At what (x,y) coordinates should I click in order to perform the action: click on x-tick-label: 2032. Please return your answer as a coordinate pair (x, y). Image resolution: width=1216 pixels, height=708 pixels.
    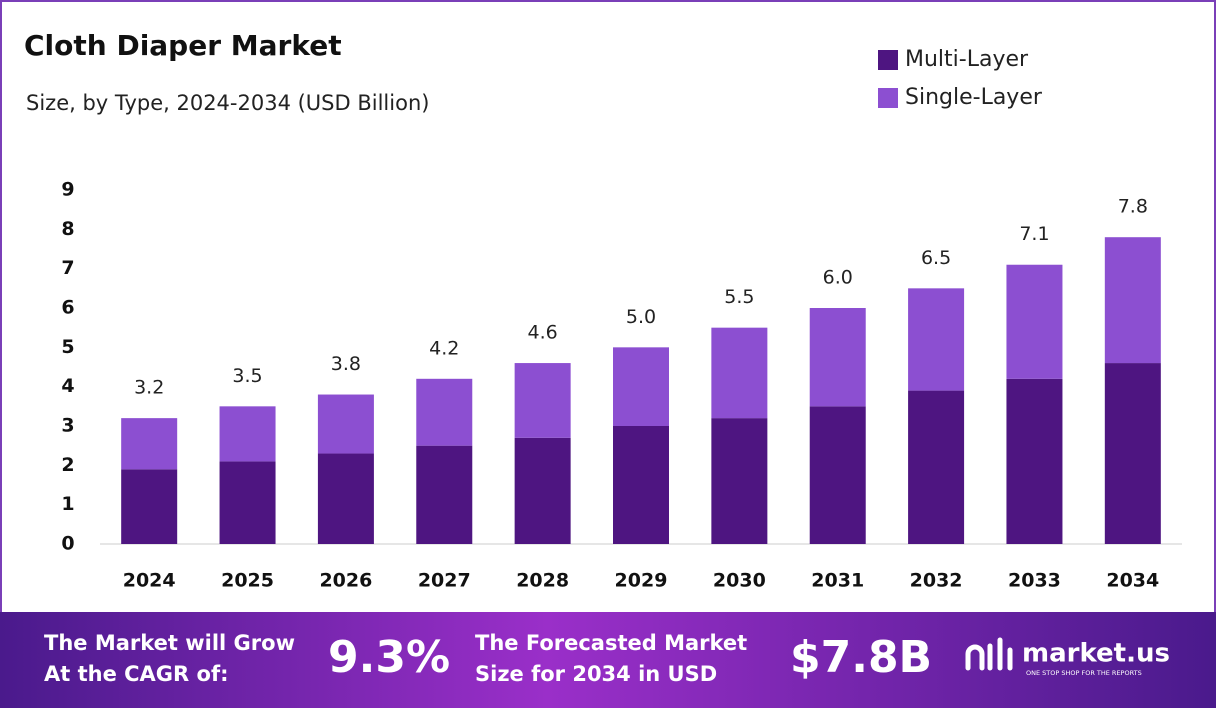
    Looking at the image, I should click on (936, 581).